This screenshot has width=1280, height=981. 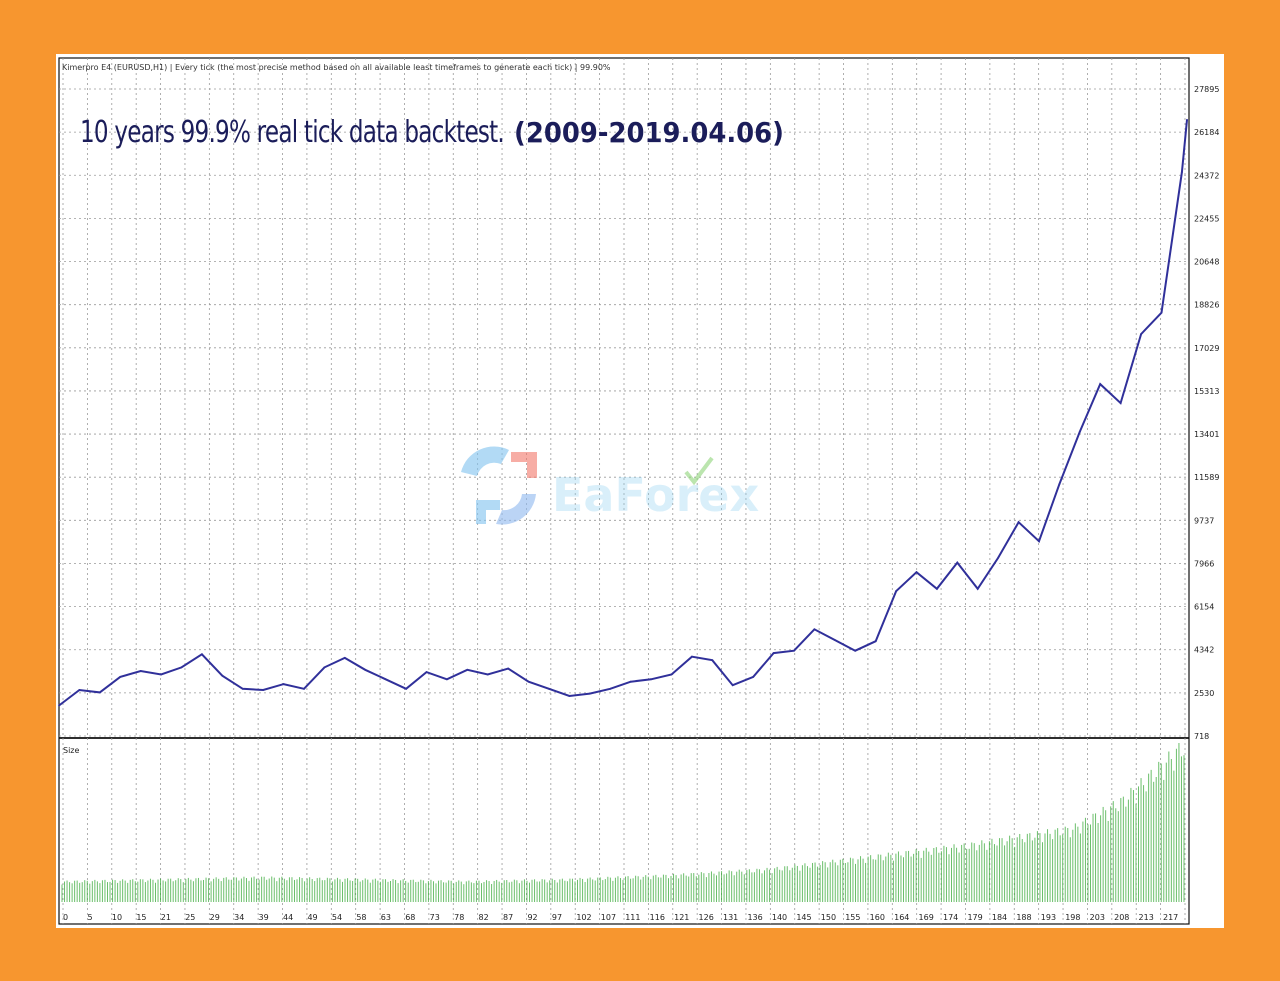 What do you see at coordinates (706, 917) in the screenshot?
I see `x-tick-label: 126` at bounding box center [706, 917].